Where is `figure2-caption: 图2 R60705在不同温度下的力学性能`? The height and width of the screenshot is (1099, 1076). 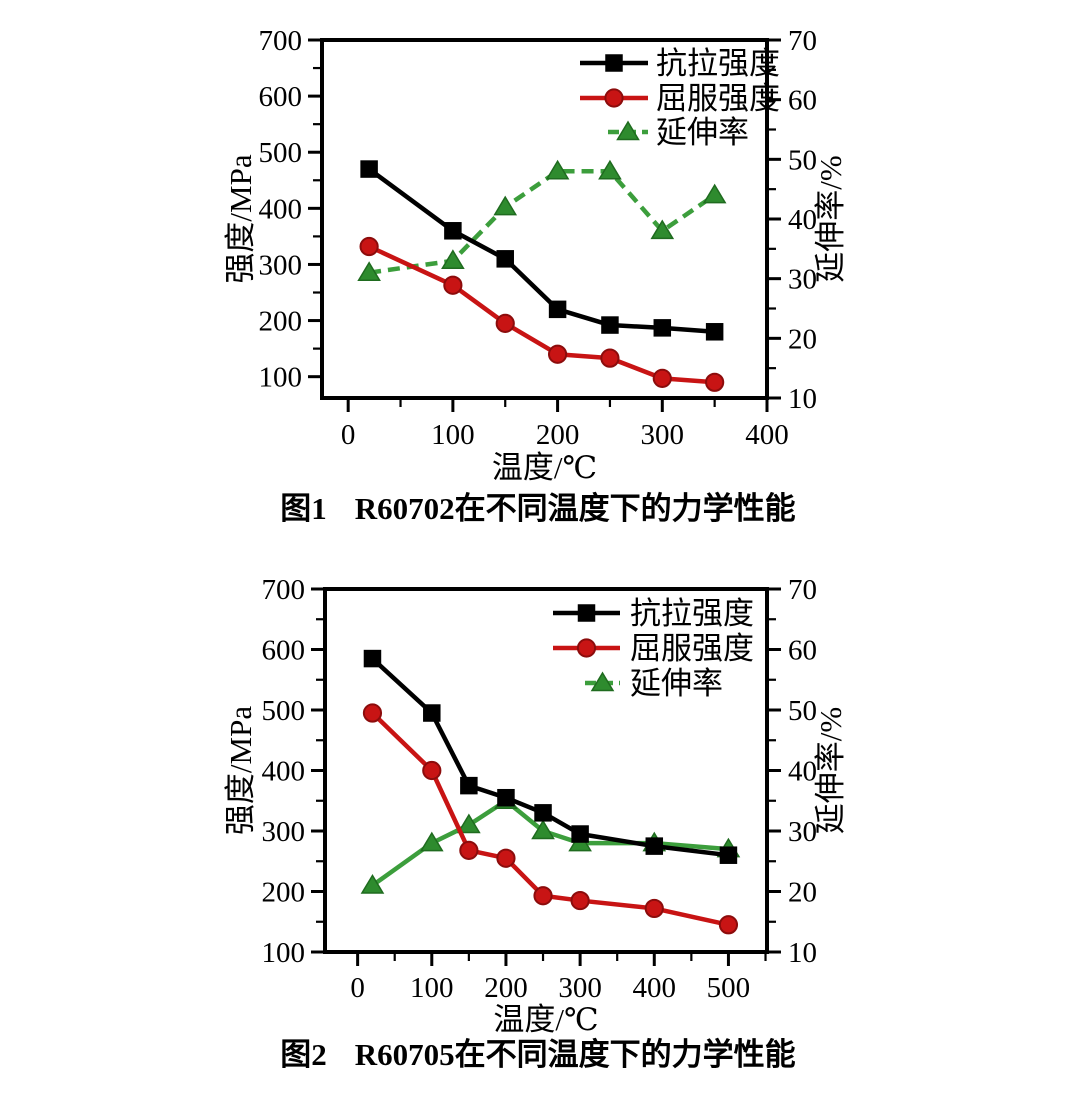
figure2-caption: 图2 R60705在不同温度下的力学性能 is located at coordinates (538, 1055).